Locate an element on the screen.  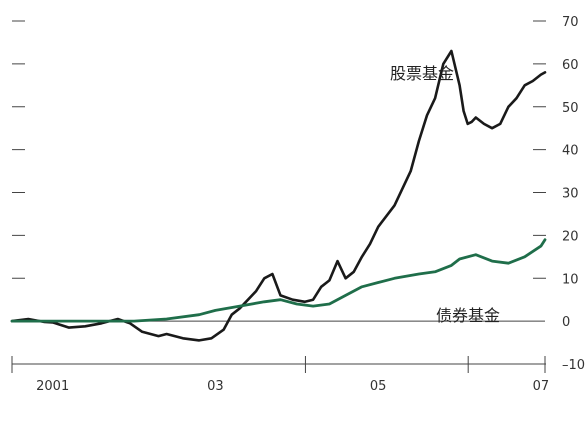
y-tick-label-60: 60 is located at coordinates (570, 65).